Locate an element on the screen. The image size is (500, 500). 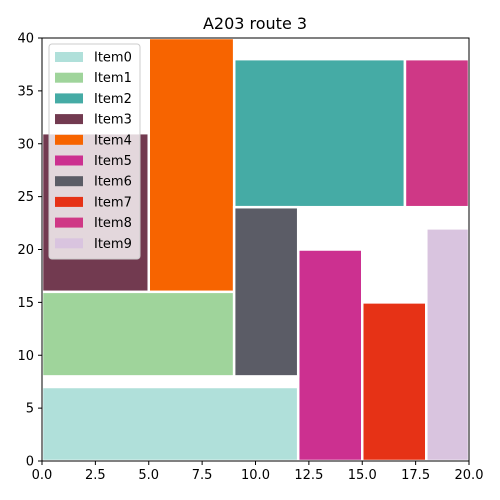
treemap-rect-item2 is located at coordinates (319, 133).